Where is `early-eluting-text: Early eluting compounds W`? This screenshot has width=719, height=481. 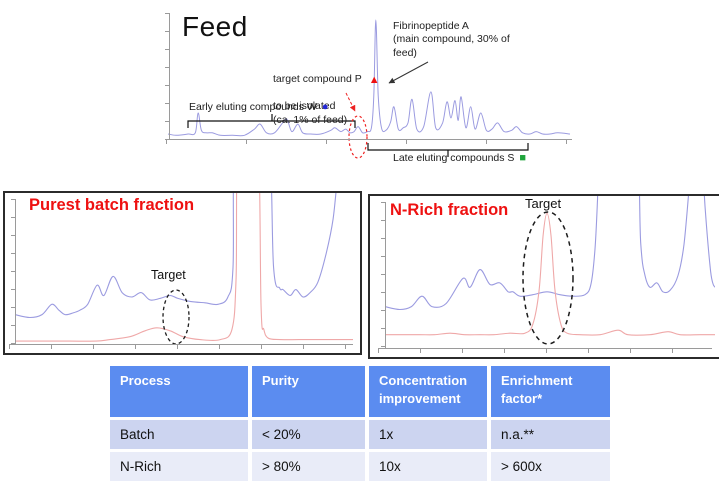 early-eluting-text: Early eluting compounds W is located at coordinates (253, 107).